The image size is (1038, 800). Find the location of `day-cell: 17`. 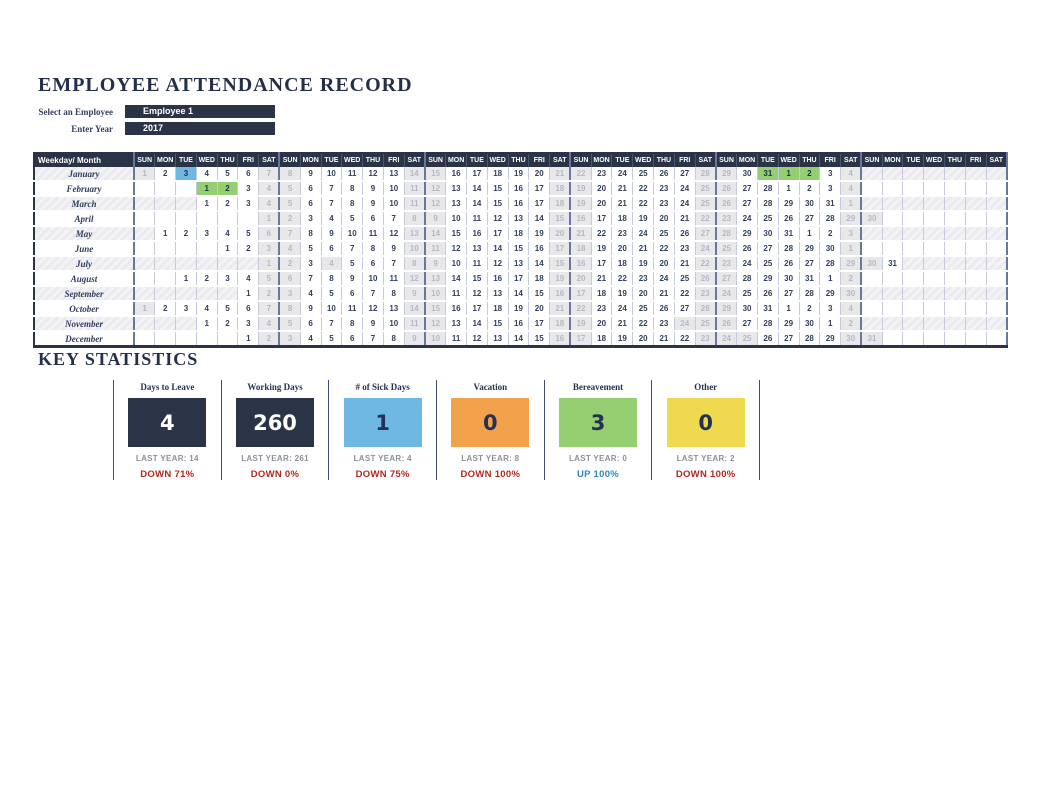

day-cell: 17 is located at coordinates (581, 294).